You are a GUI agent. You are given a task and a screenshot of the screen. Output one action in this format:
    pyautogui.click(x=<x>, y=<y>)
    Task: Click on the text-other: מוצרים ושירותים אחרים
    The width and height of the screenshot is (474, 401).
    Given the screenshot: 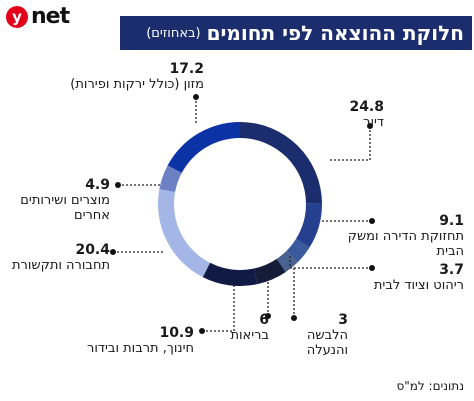 What is the action you would take?
    pyautogui.click(x=65, y=208)
    